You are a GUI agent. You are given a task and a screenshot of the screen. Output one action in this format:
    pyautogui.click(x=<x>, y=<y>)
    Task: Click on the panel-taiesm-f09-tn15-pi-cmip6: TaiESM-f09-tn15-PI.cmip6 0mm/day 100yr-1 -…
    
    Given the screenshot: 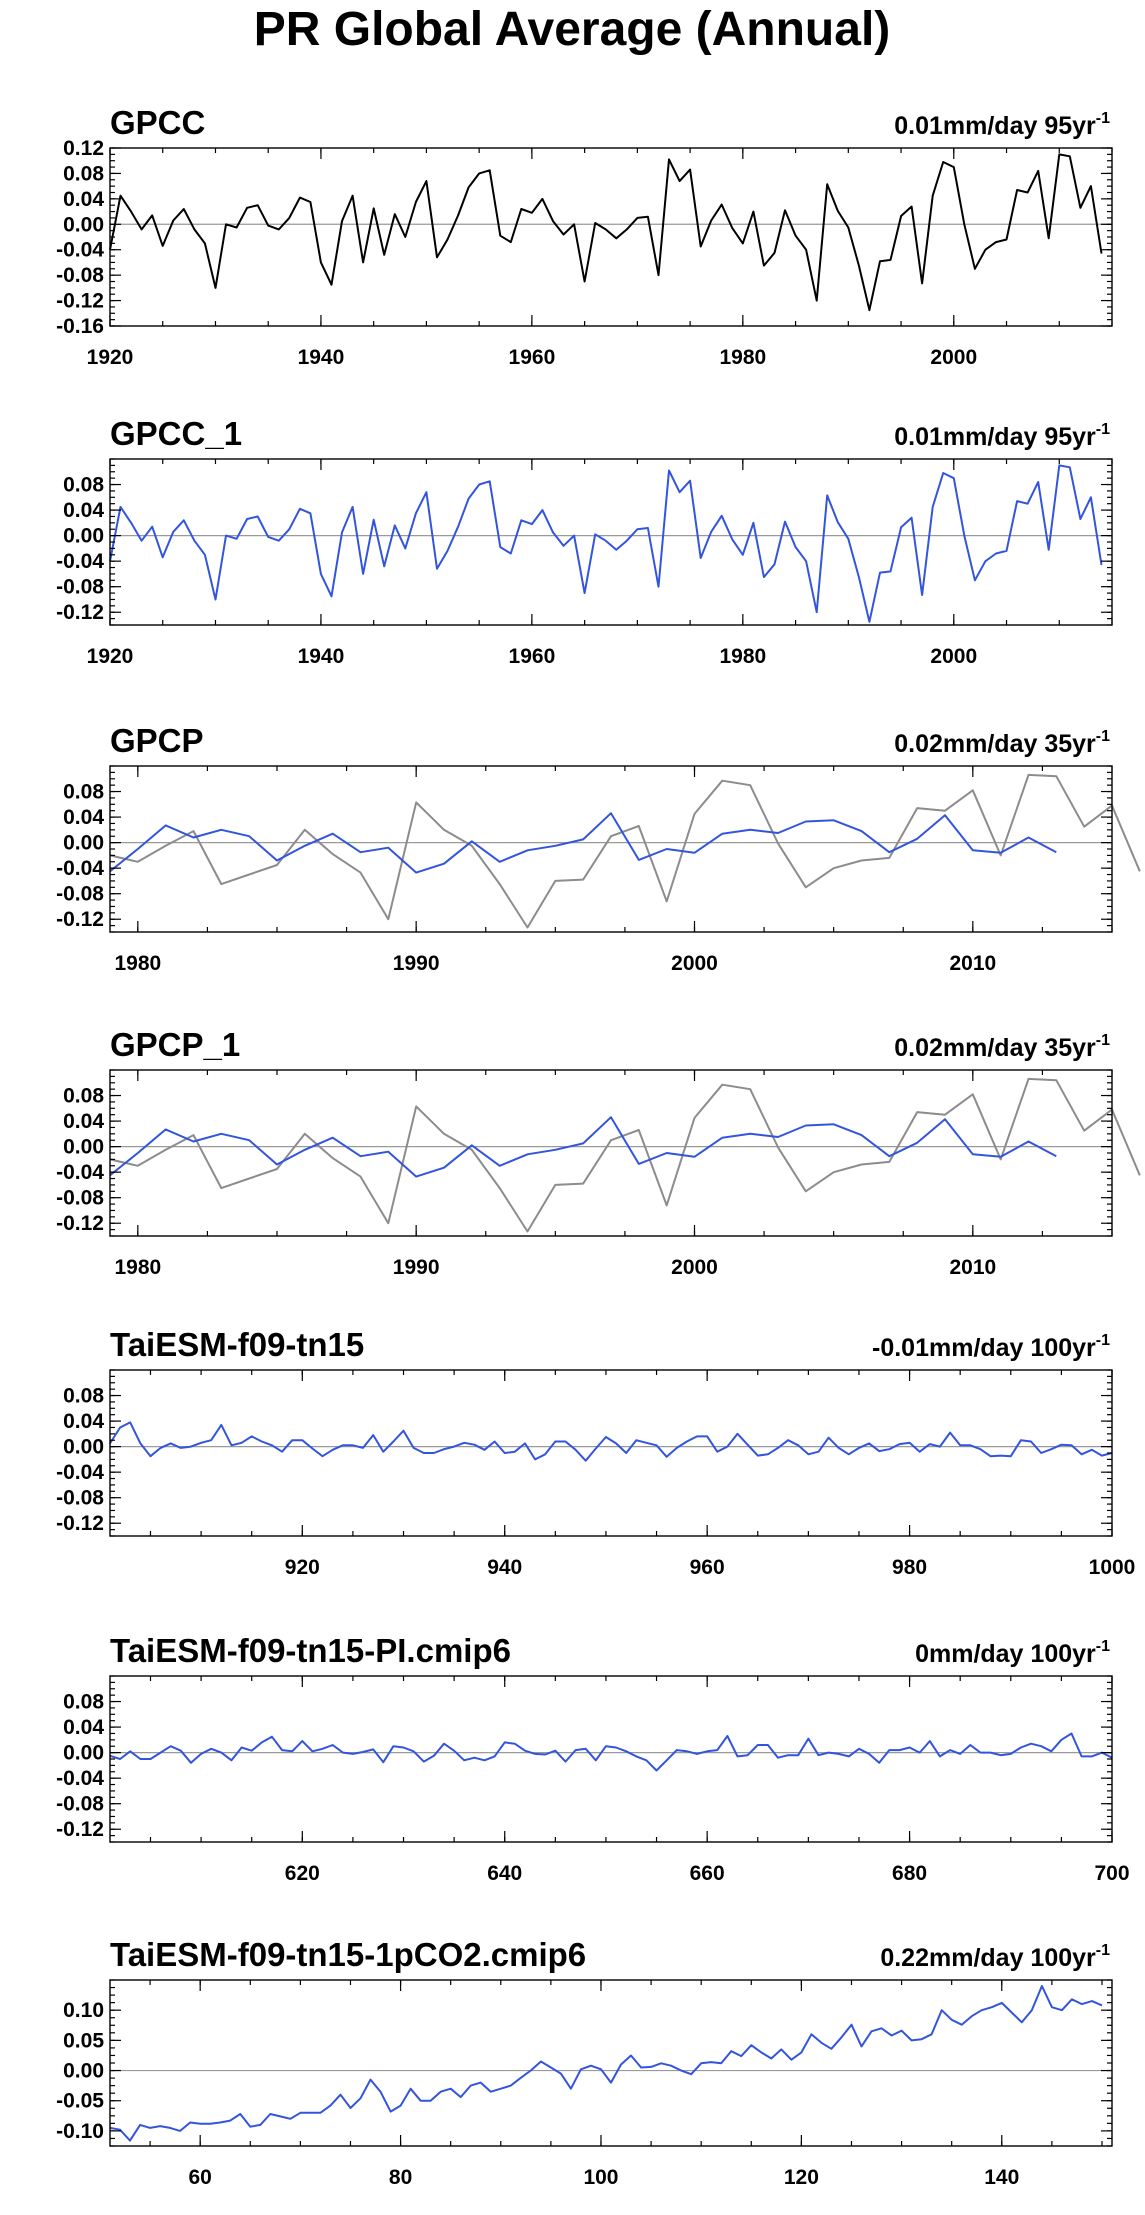 What is the action you would take?
    pyautogui.click(x=592, y=1758)
    